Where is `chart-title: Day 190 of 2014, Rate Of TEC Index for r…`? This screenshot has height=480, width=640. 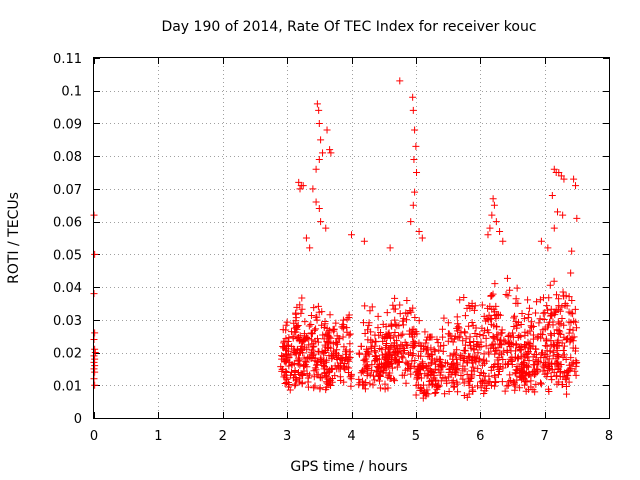 chart-title: Day 190 of 2014, Rate Of TEC Index for r… is located at coordinates (348, 27).